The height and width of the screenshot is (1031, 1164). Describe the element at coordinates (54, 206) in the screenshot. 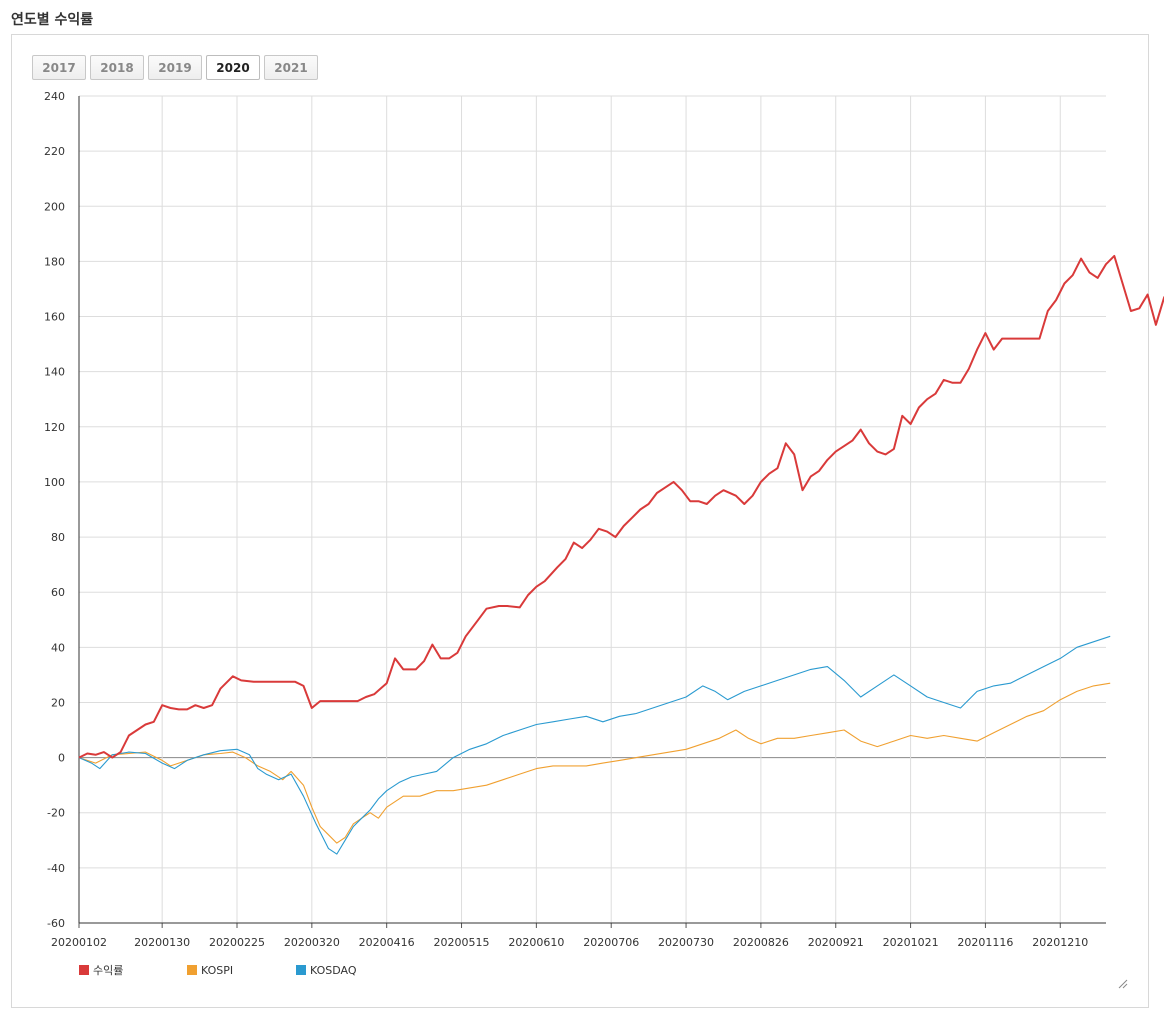

I see `y-tick-label: 200` at that location.